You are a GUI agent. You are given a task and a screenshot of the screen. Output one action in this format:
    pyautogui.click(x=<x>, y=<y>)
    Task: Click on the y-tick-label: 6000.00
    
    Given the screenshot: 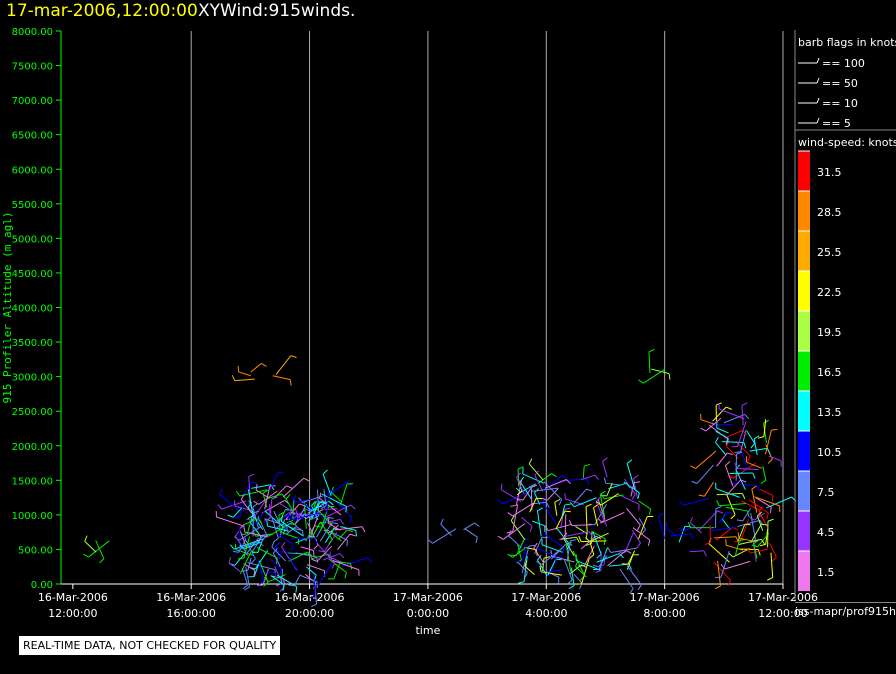 What is the action you would take?
    pyautogui.click(x=32, y=170)
    